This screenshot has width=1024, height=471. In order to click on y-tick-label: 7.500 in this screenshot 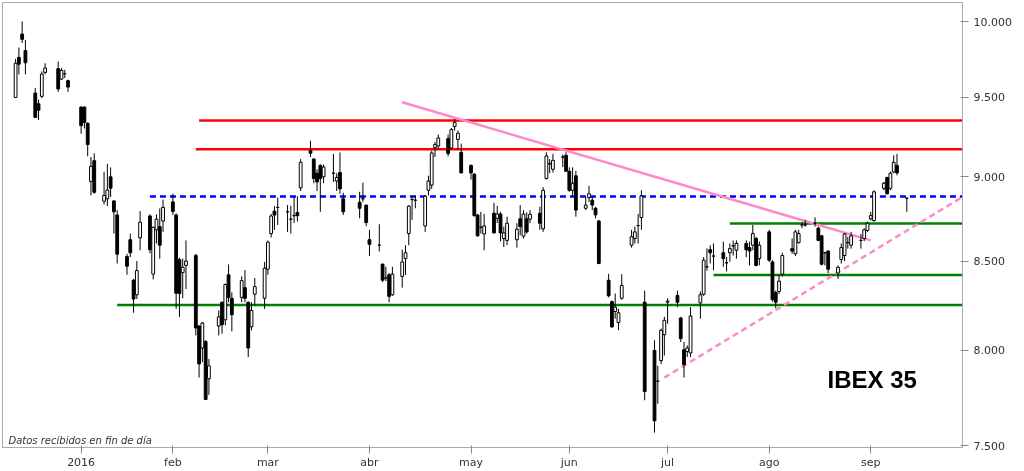, I will do `click(989, 446)`.